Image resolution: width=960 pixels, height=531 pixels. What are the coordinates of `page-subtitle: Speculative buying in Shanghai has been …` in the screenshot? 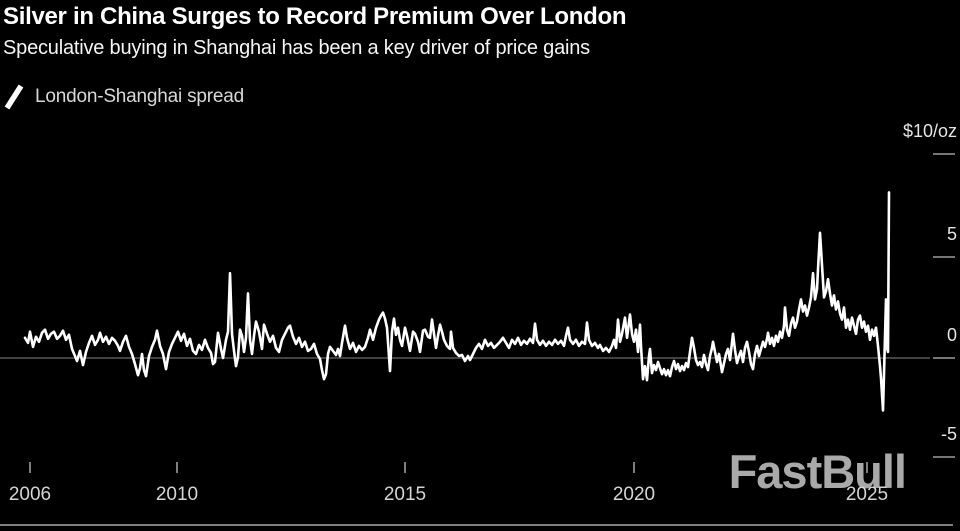 It's located at (296, 48).